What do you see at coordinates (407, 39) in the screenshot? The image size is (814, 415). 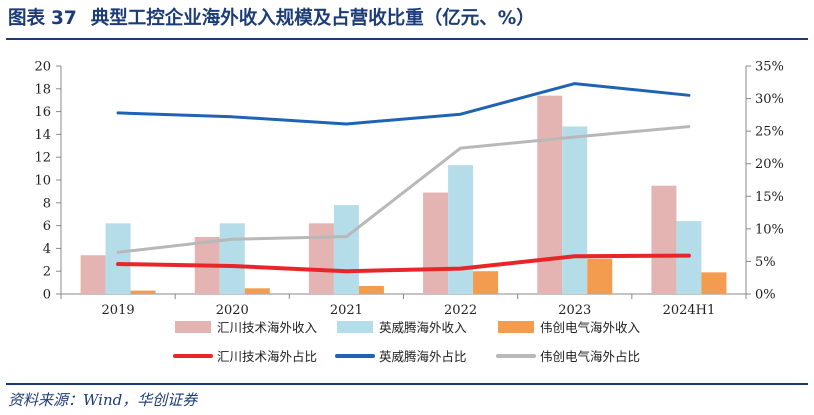 I see `title-rule` at bounding box center [407, 39].